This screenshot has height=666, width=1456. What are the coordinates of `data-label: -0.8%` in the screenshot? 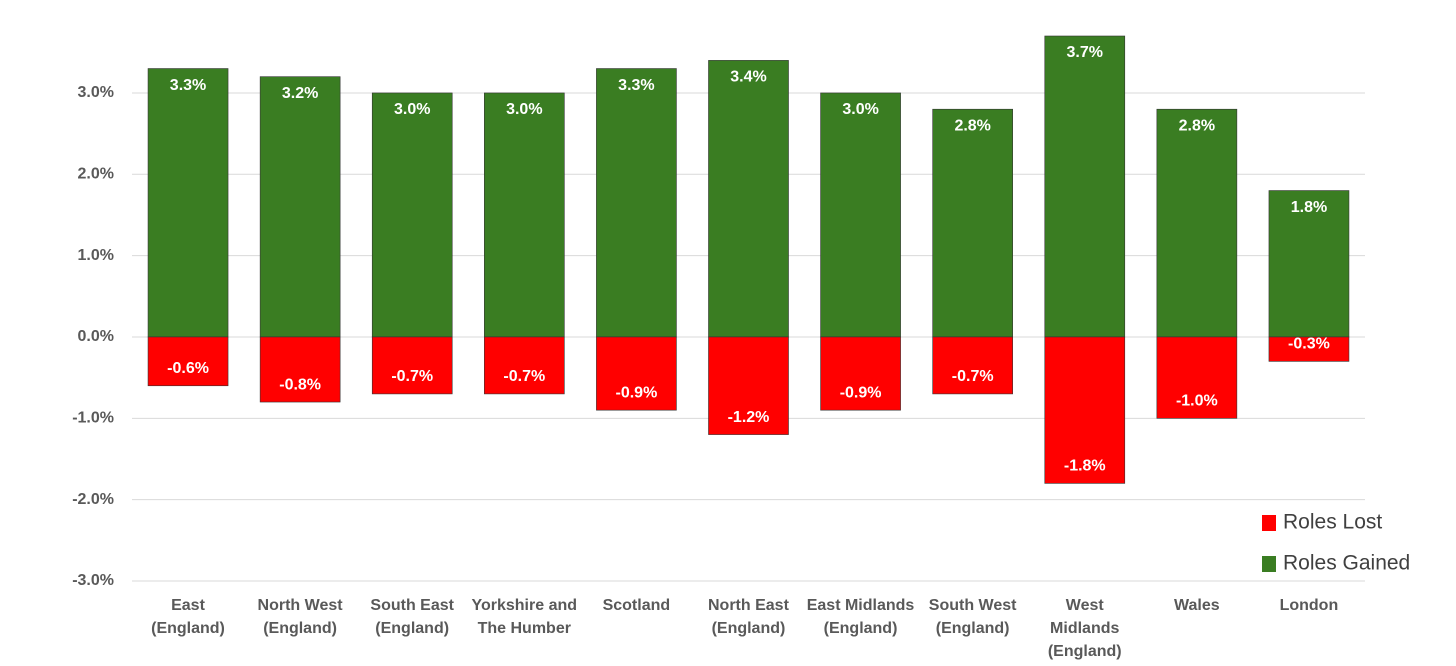 It's located at (300, 384).